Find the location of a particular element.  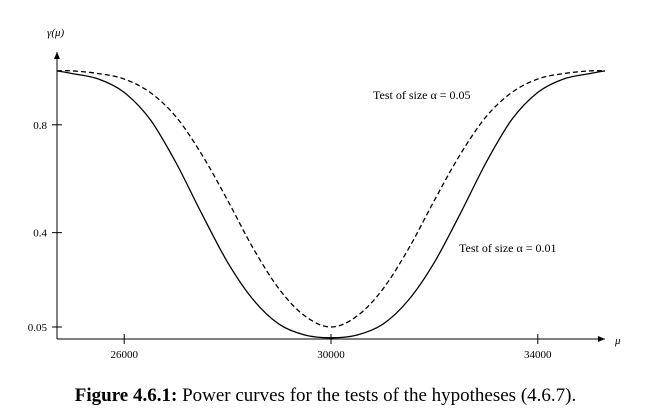

annotation-alpha-001: Test of size α = 0.01 is located at coordinates (508, 248).